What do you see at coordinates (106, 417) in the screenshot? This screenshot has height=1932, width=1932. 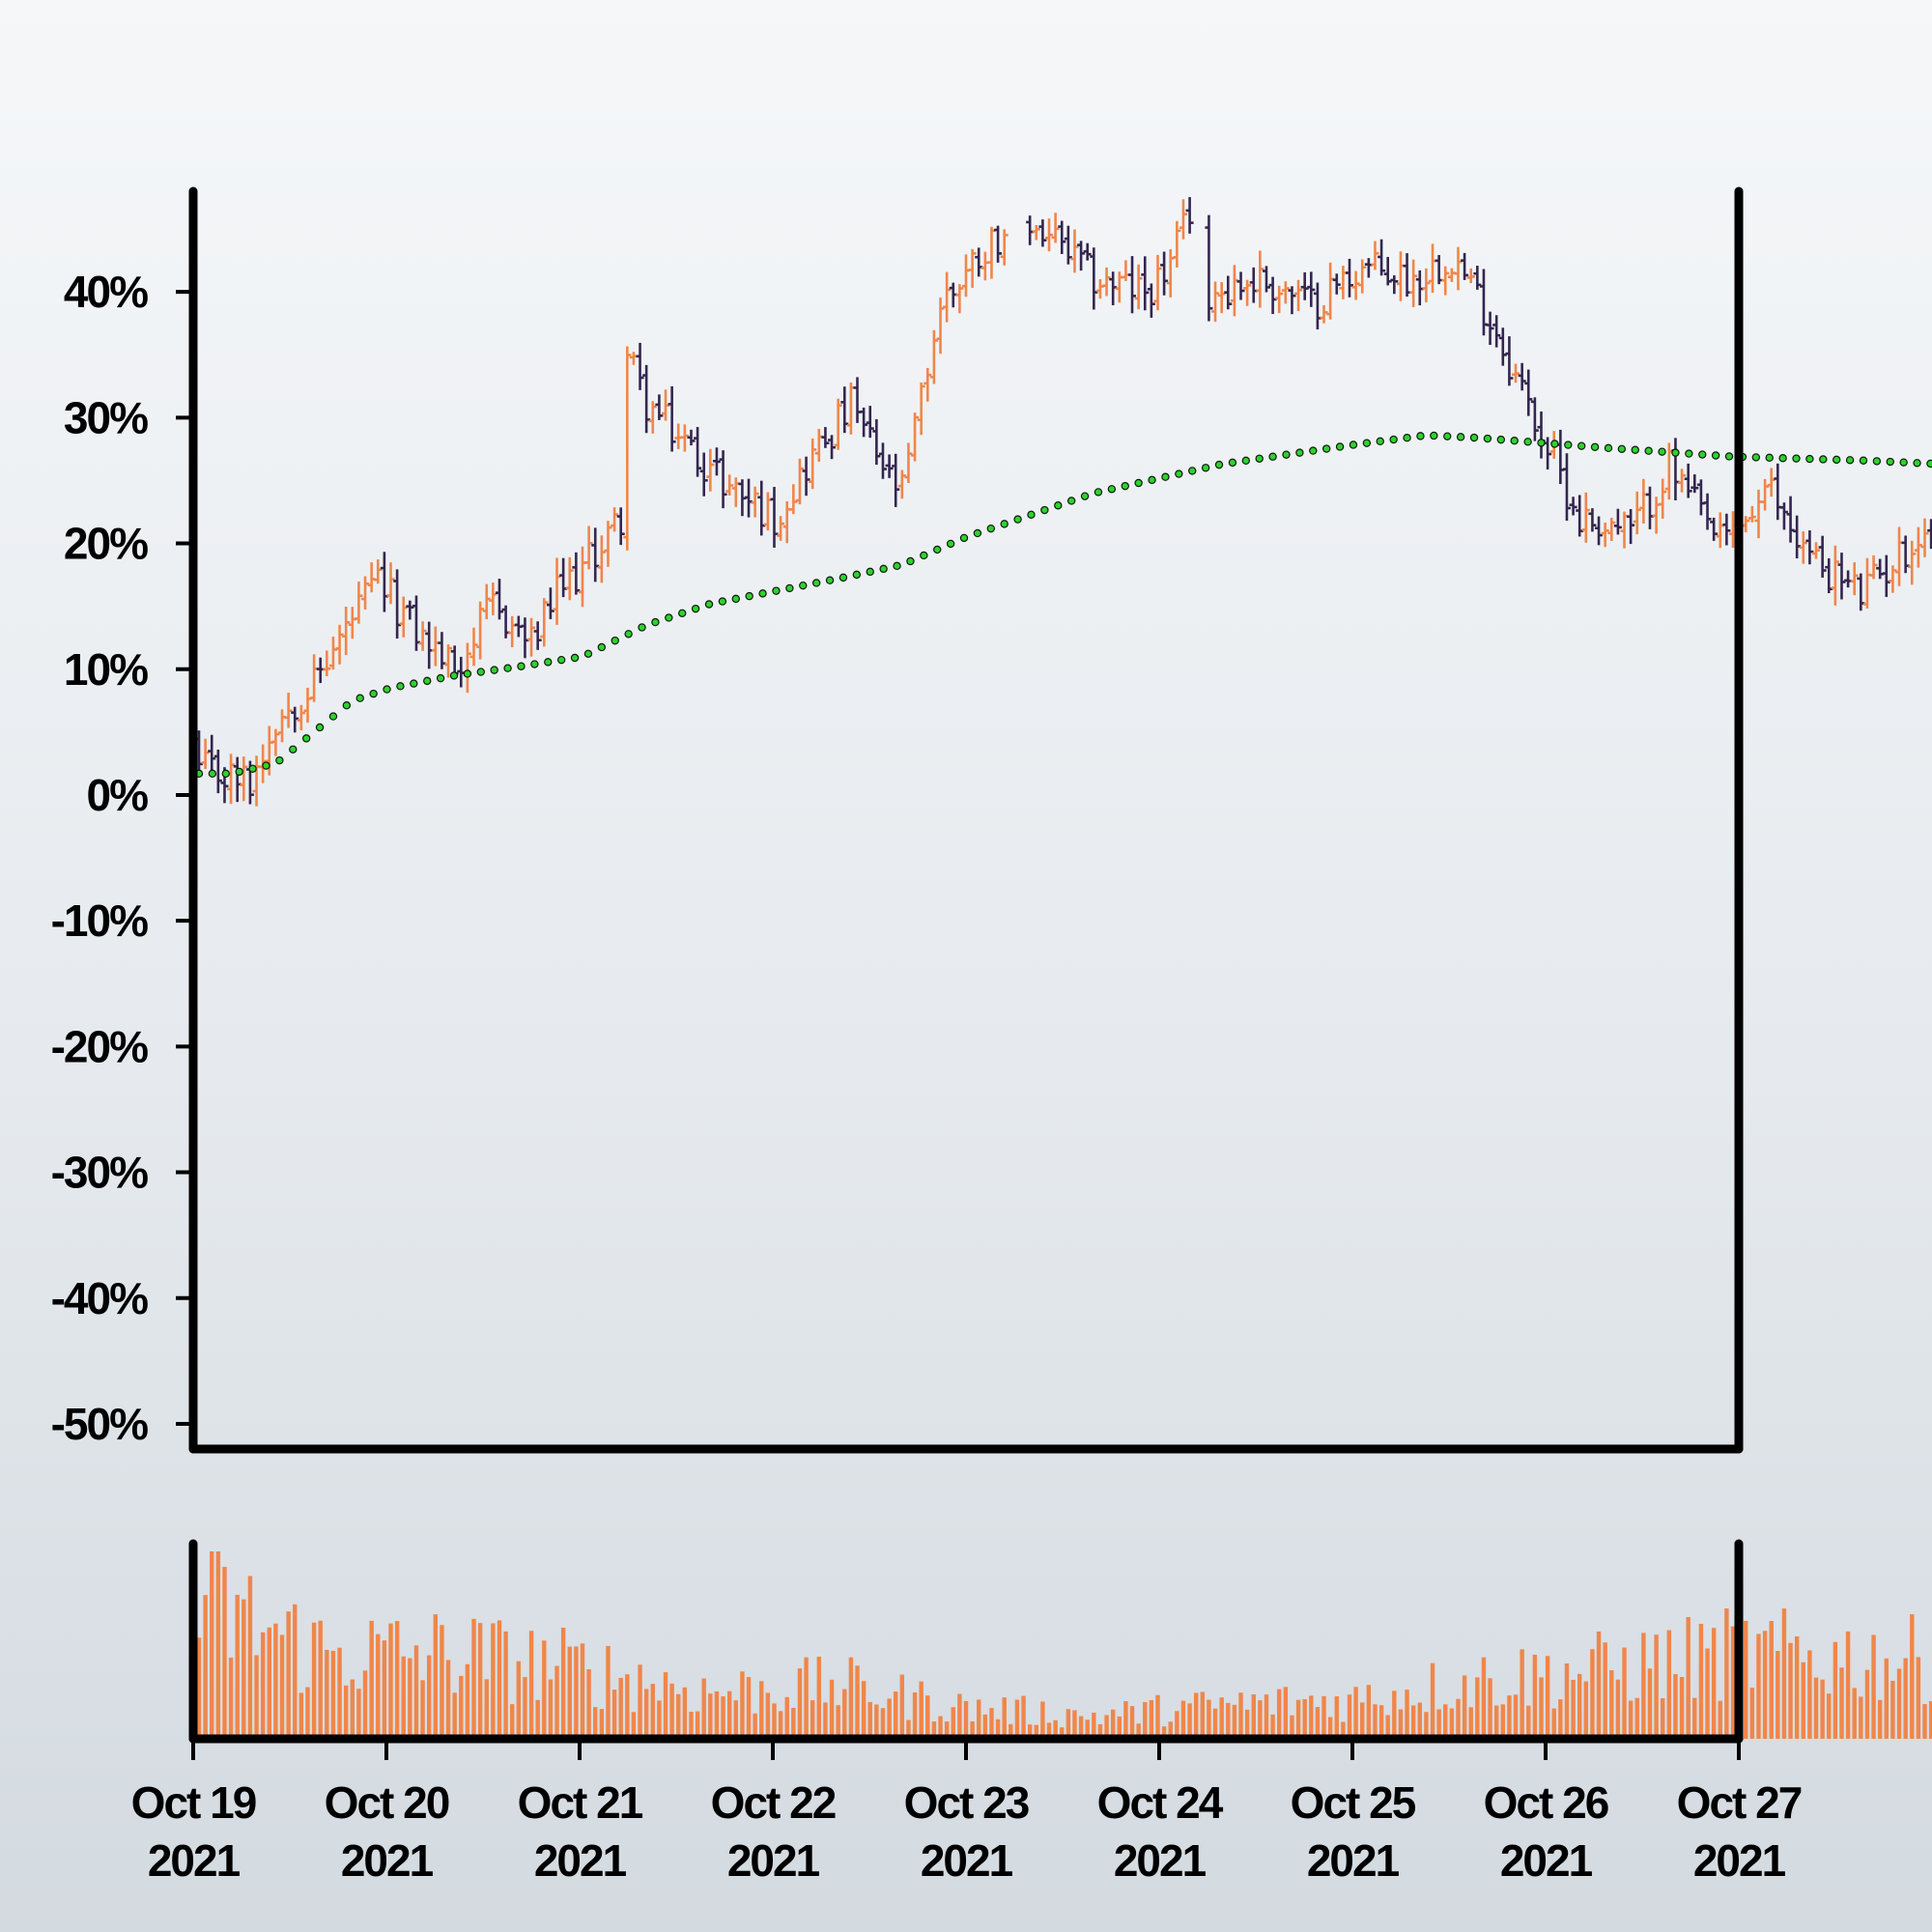 I see `y-tick-label: 30%` at bounding box center [106, 417].